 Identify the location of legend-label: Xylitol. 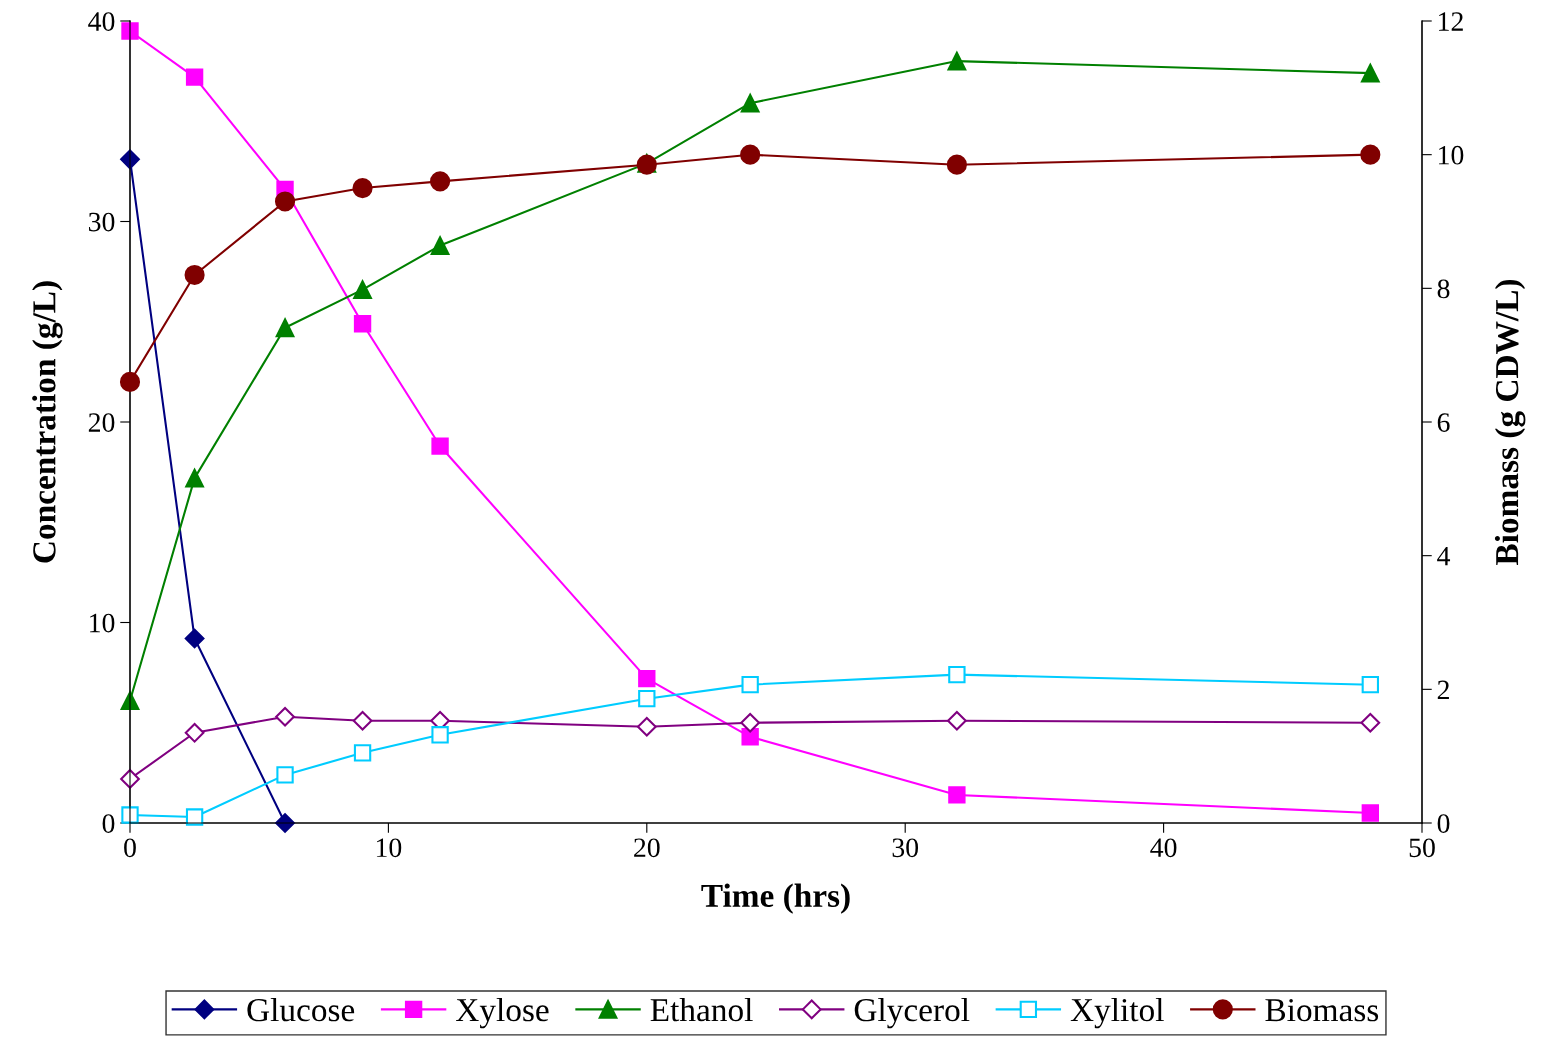
(1117, 1013).